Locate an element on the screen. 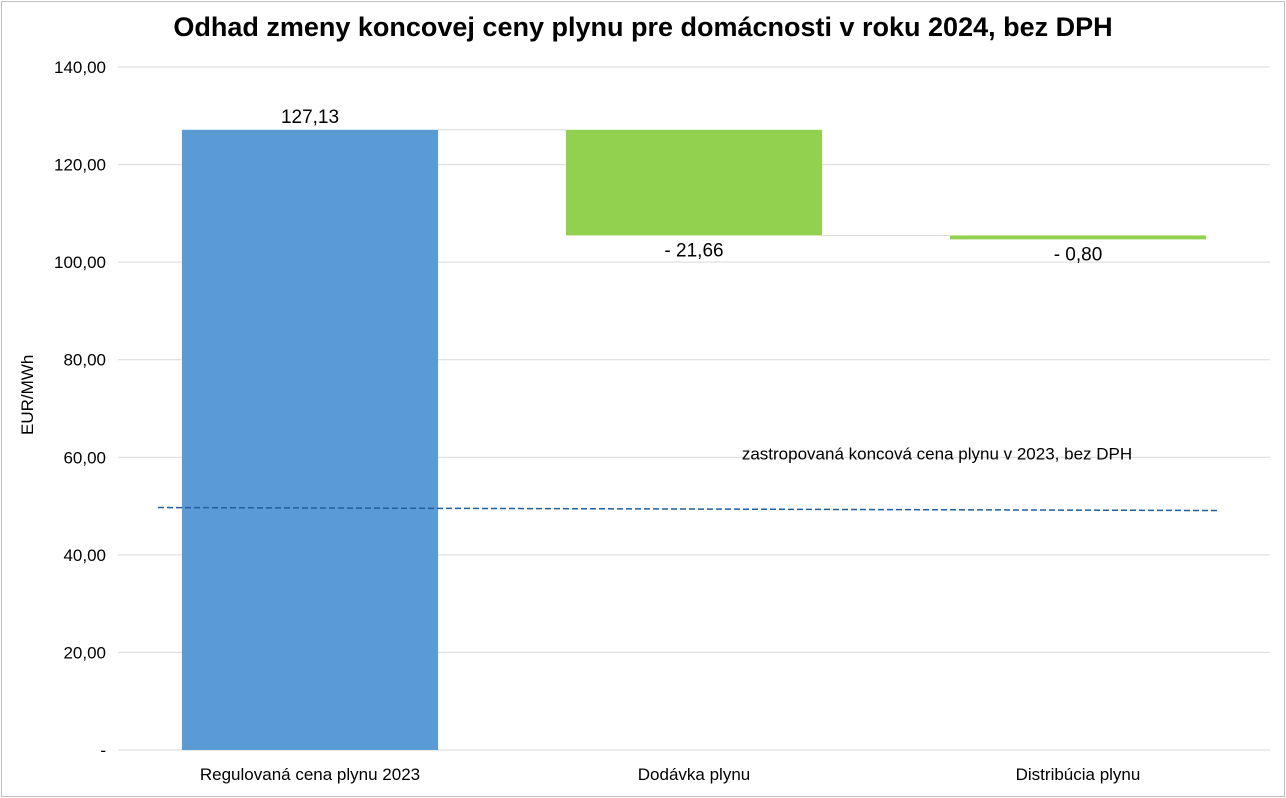  x-tick-label: Distribúcia plynu is located at coordinates (1078, 774).